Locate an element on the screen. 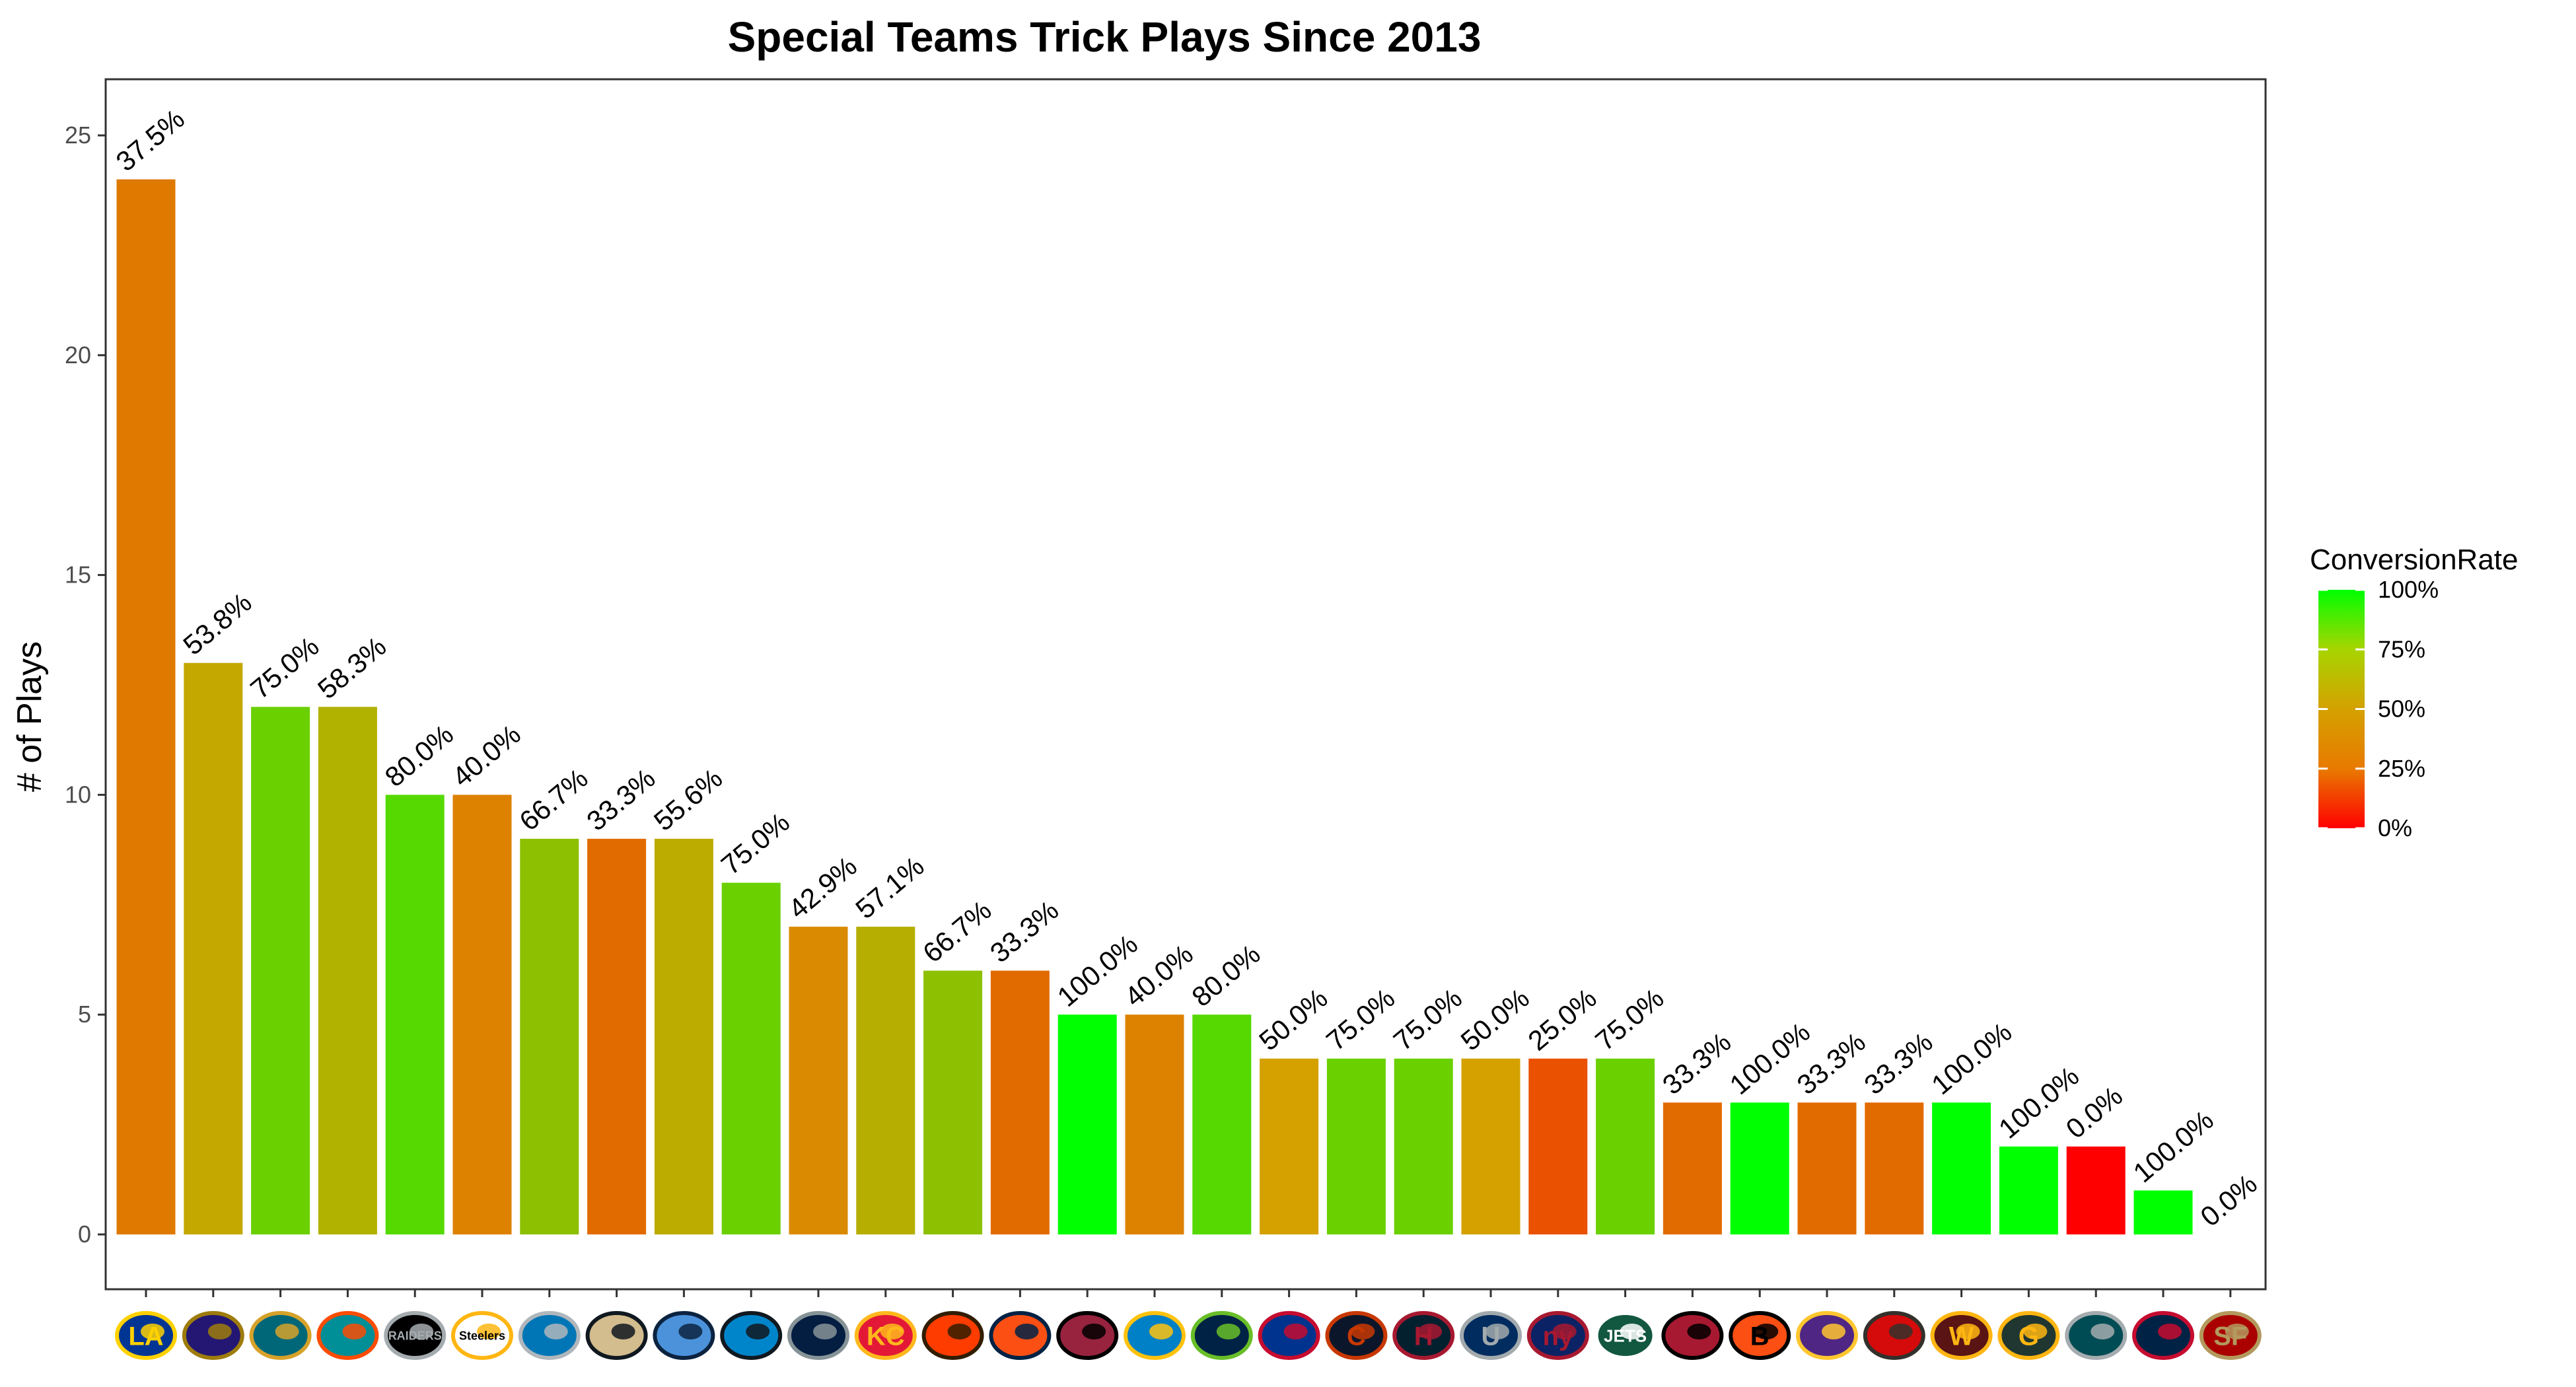  team-logo-den is located at coordinates (1021, 1335).